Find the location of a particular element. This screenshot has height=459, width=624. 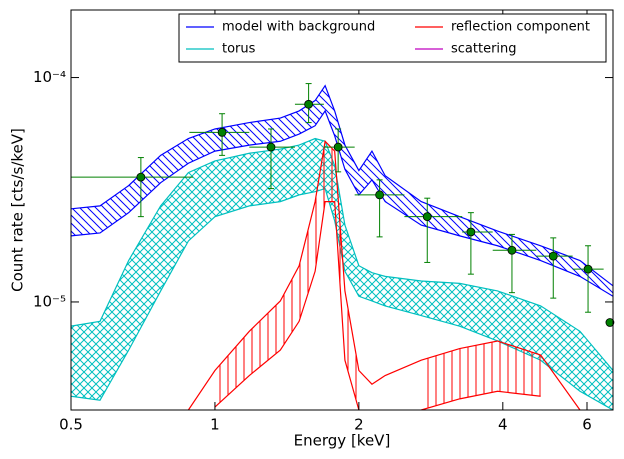

y-axis-label: Count rate [cts/s/keV] is located at coordinates (18, 210).